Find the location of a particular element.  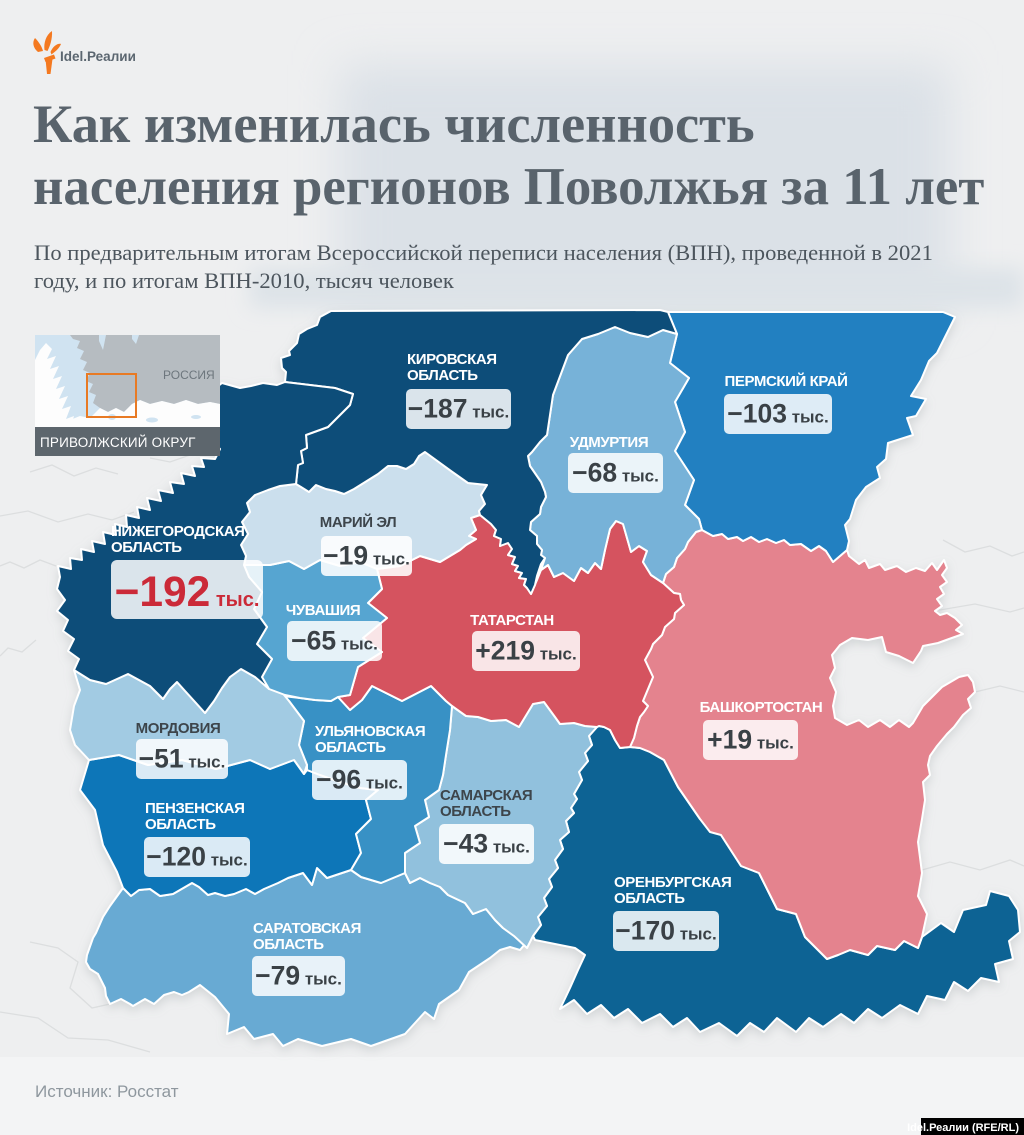

svg-text: УДМУРТИЯ is located at coordinates (609, 442).